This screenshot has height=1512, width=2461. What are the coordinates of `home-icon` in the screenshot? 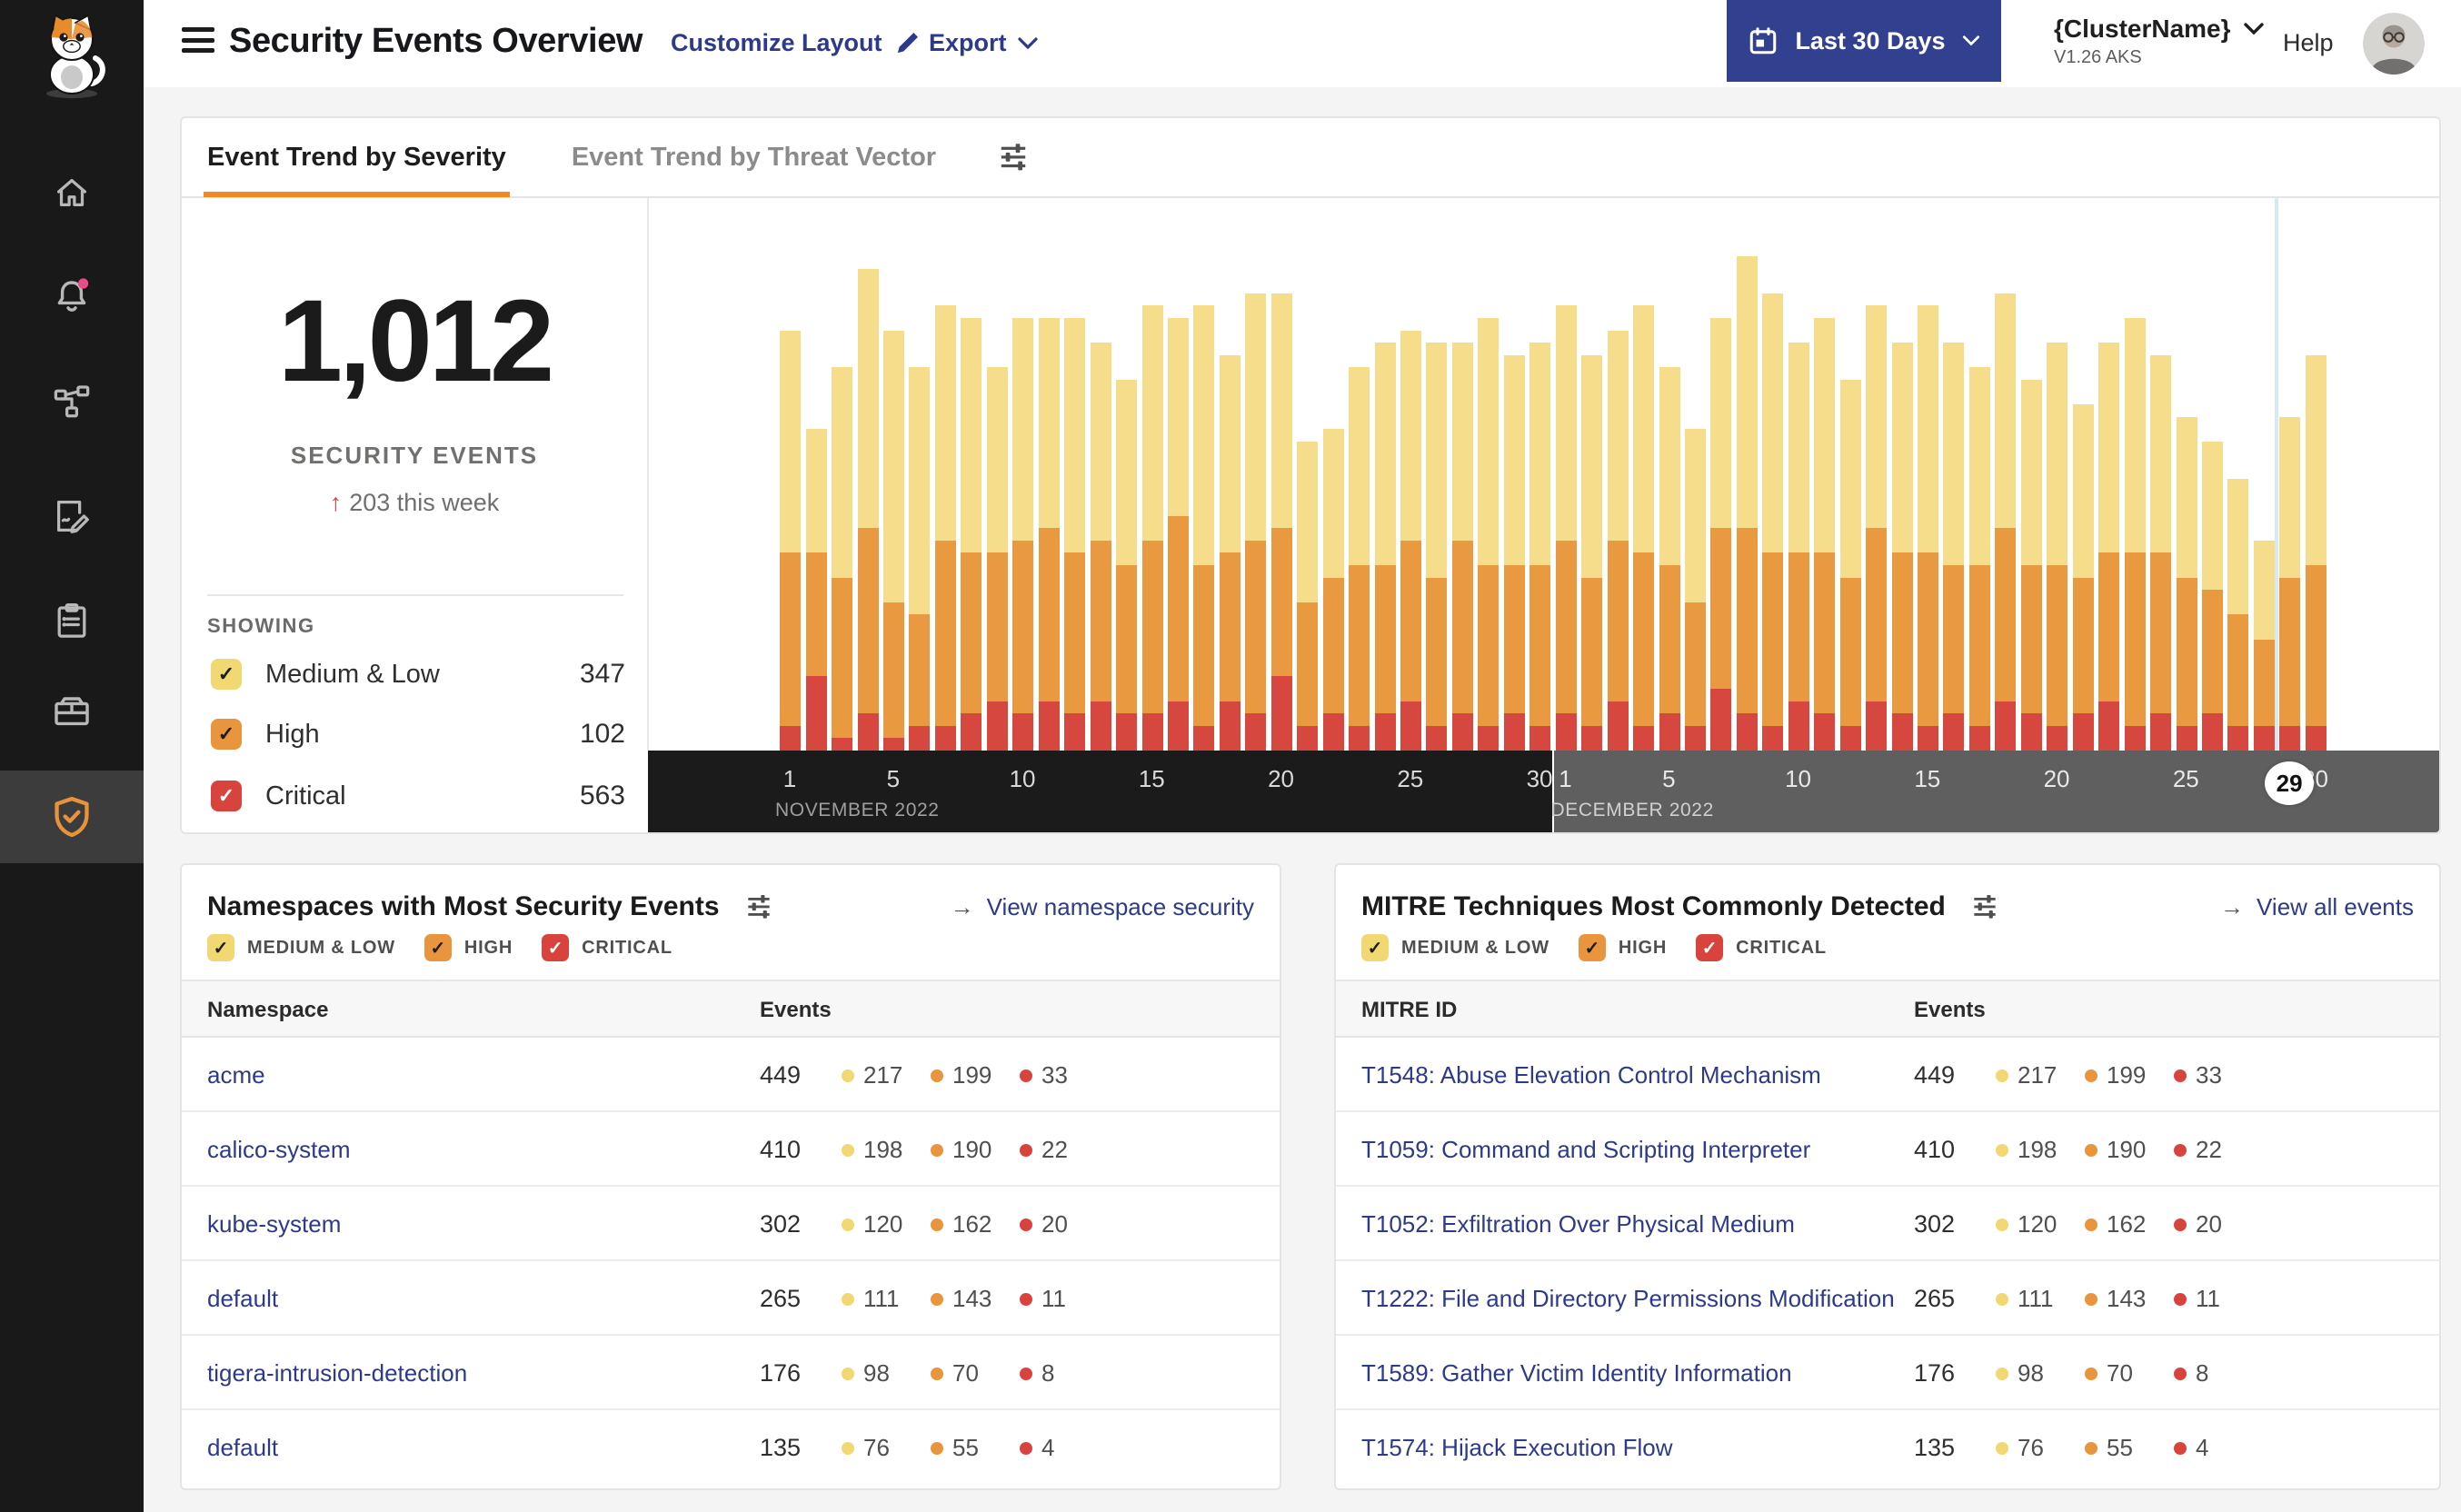 It's located at (72, 193).